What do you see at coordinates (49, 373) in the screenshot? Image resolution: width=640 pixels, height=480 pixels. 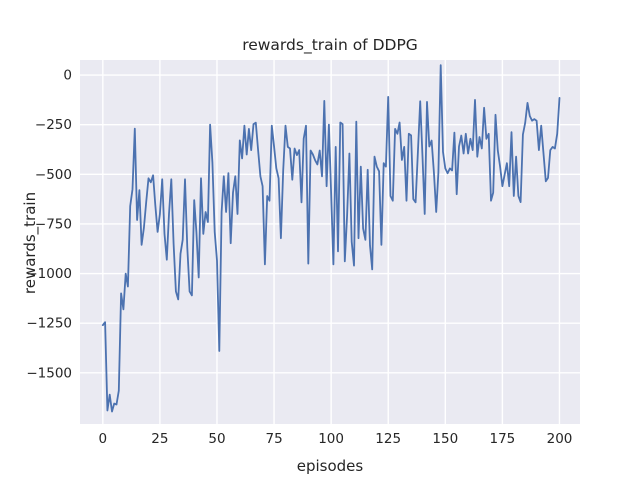 I see `y-tick-label: −1500` at bounding box center [49, 373].